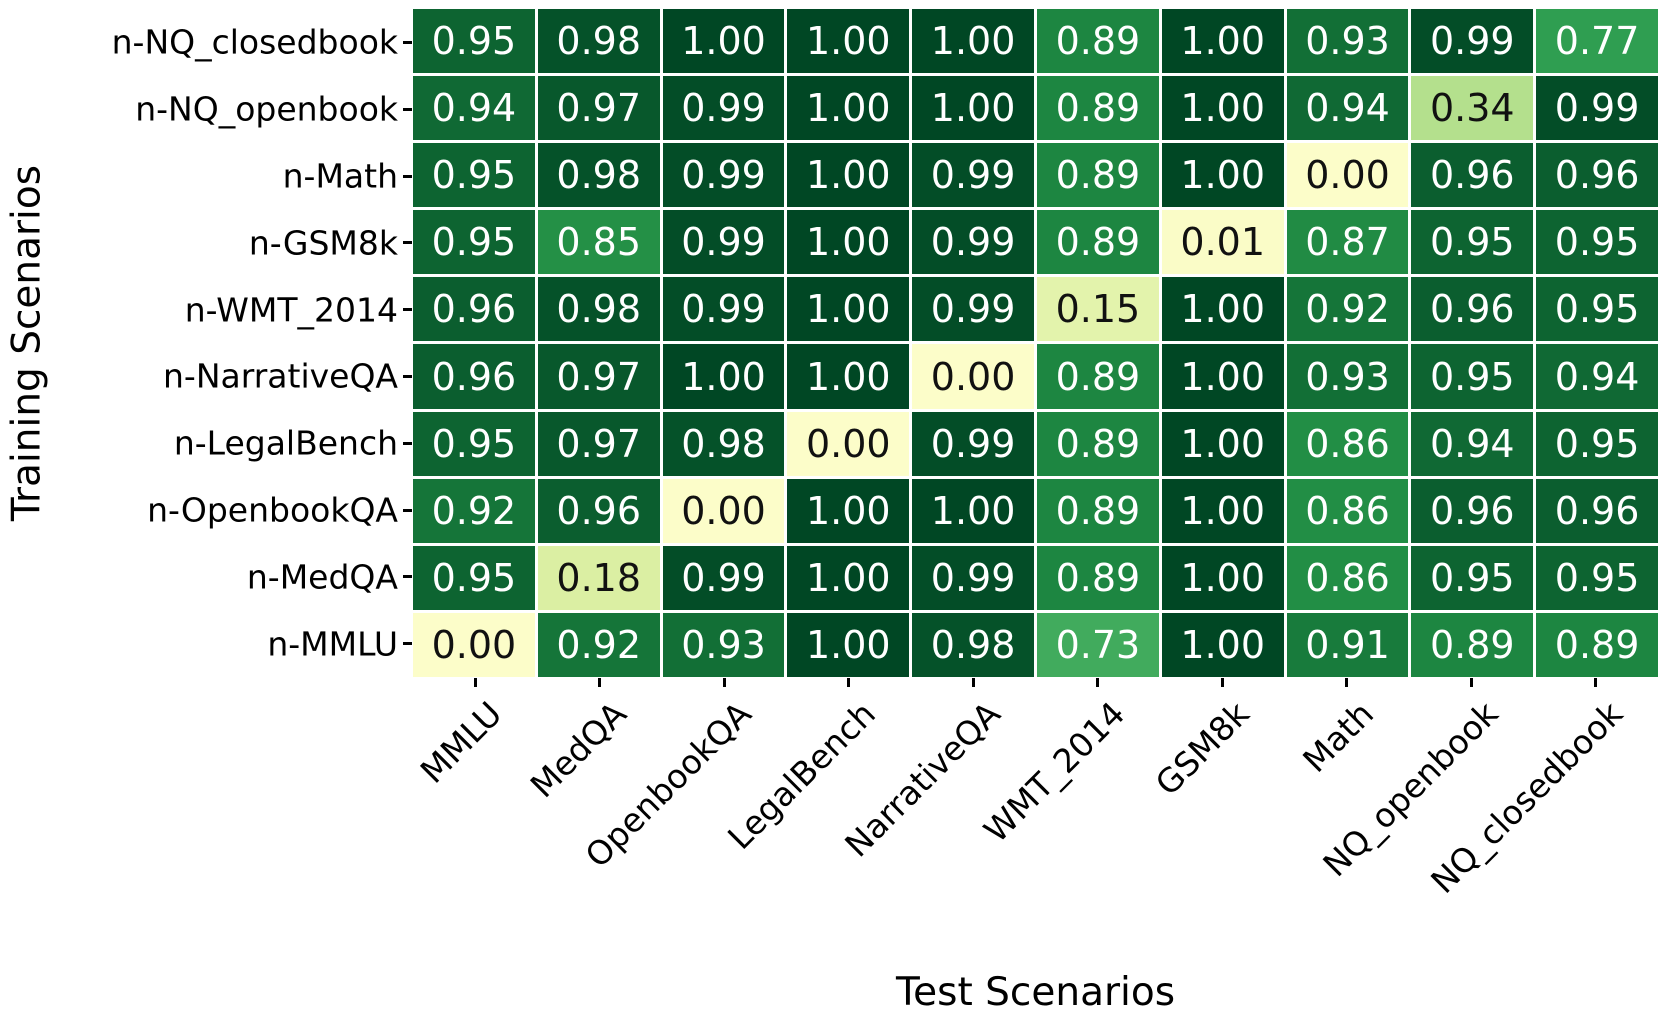 The height and width of the screenshot is (1026, 1660). What do you see at coordinates (1098, 644) in the screenshot?
I see `heatmap-cell: 0.73` at bounding box center [1098, 644].